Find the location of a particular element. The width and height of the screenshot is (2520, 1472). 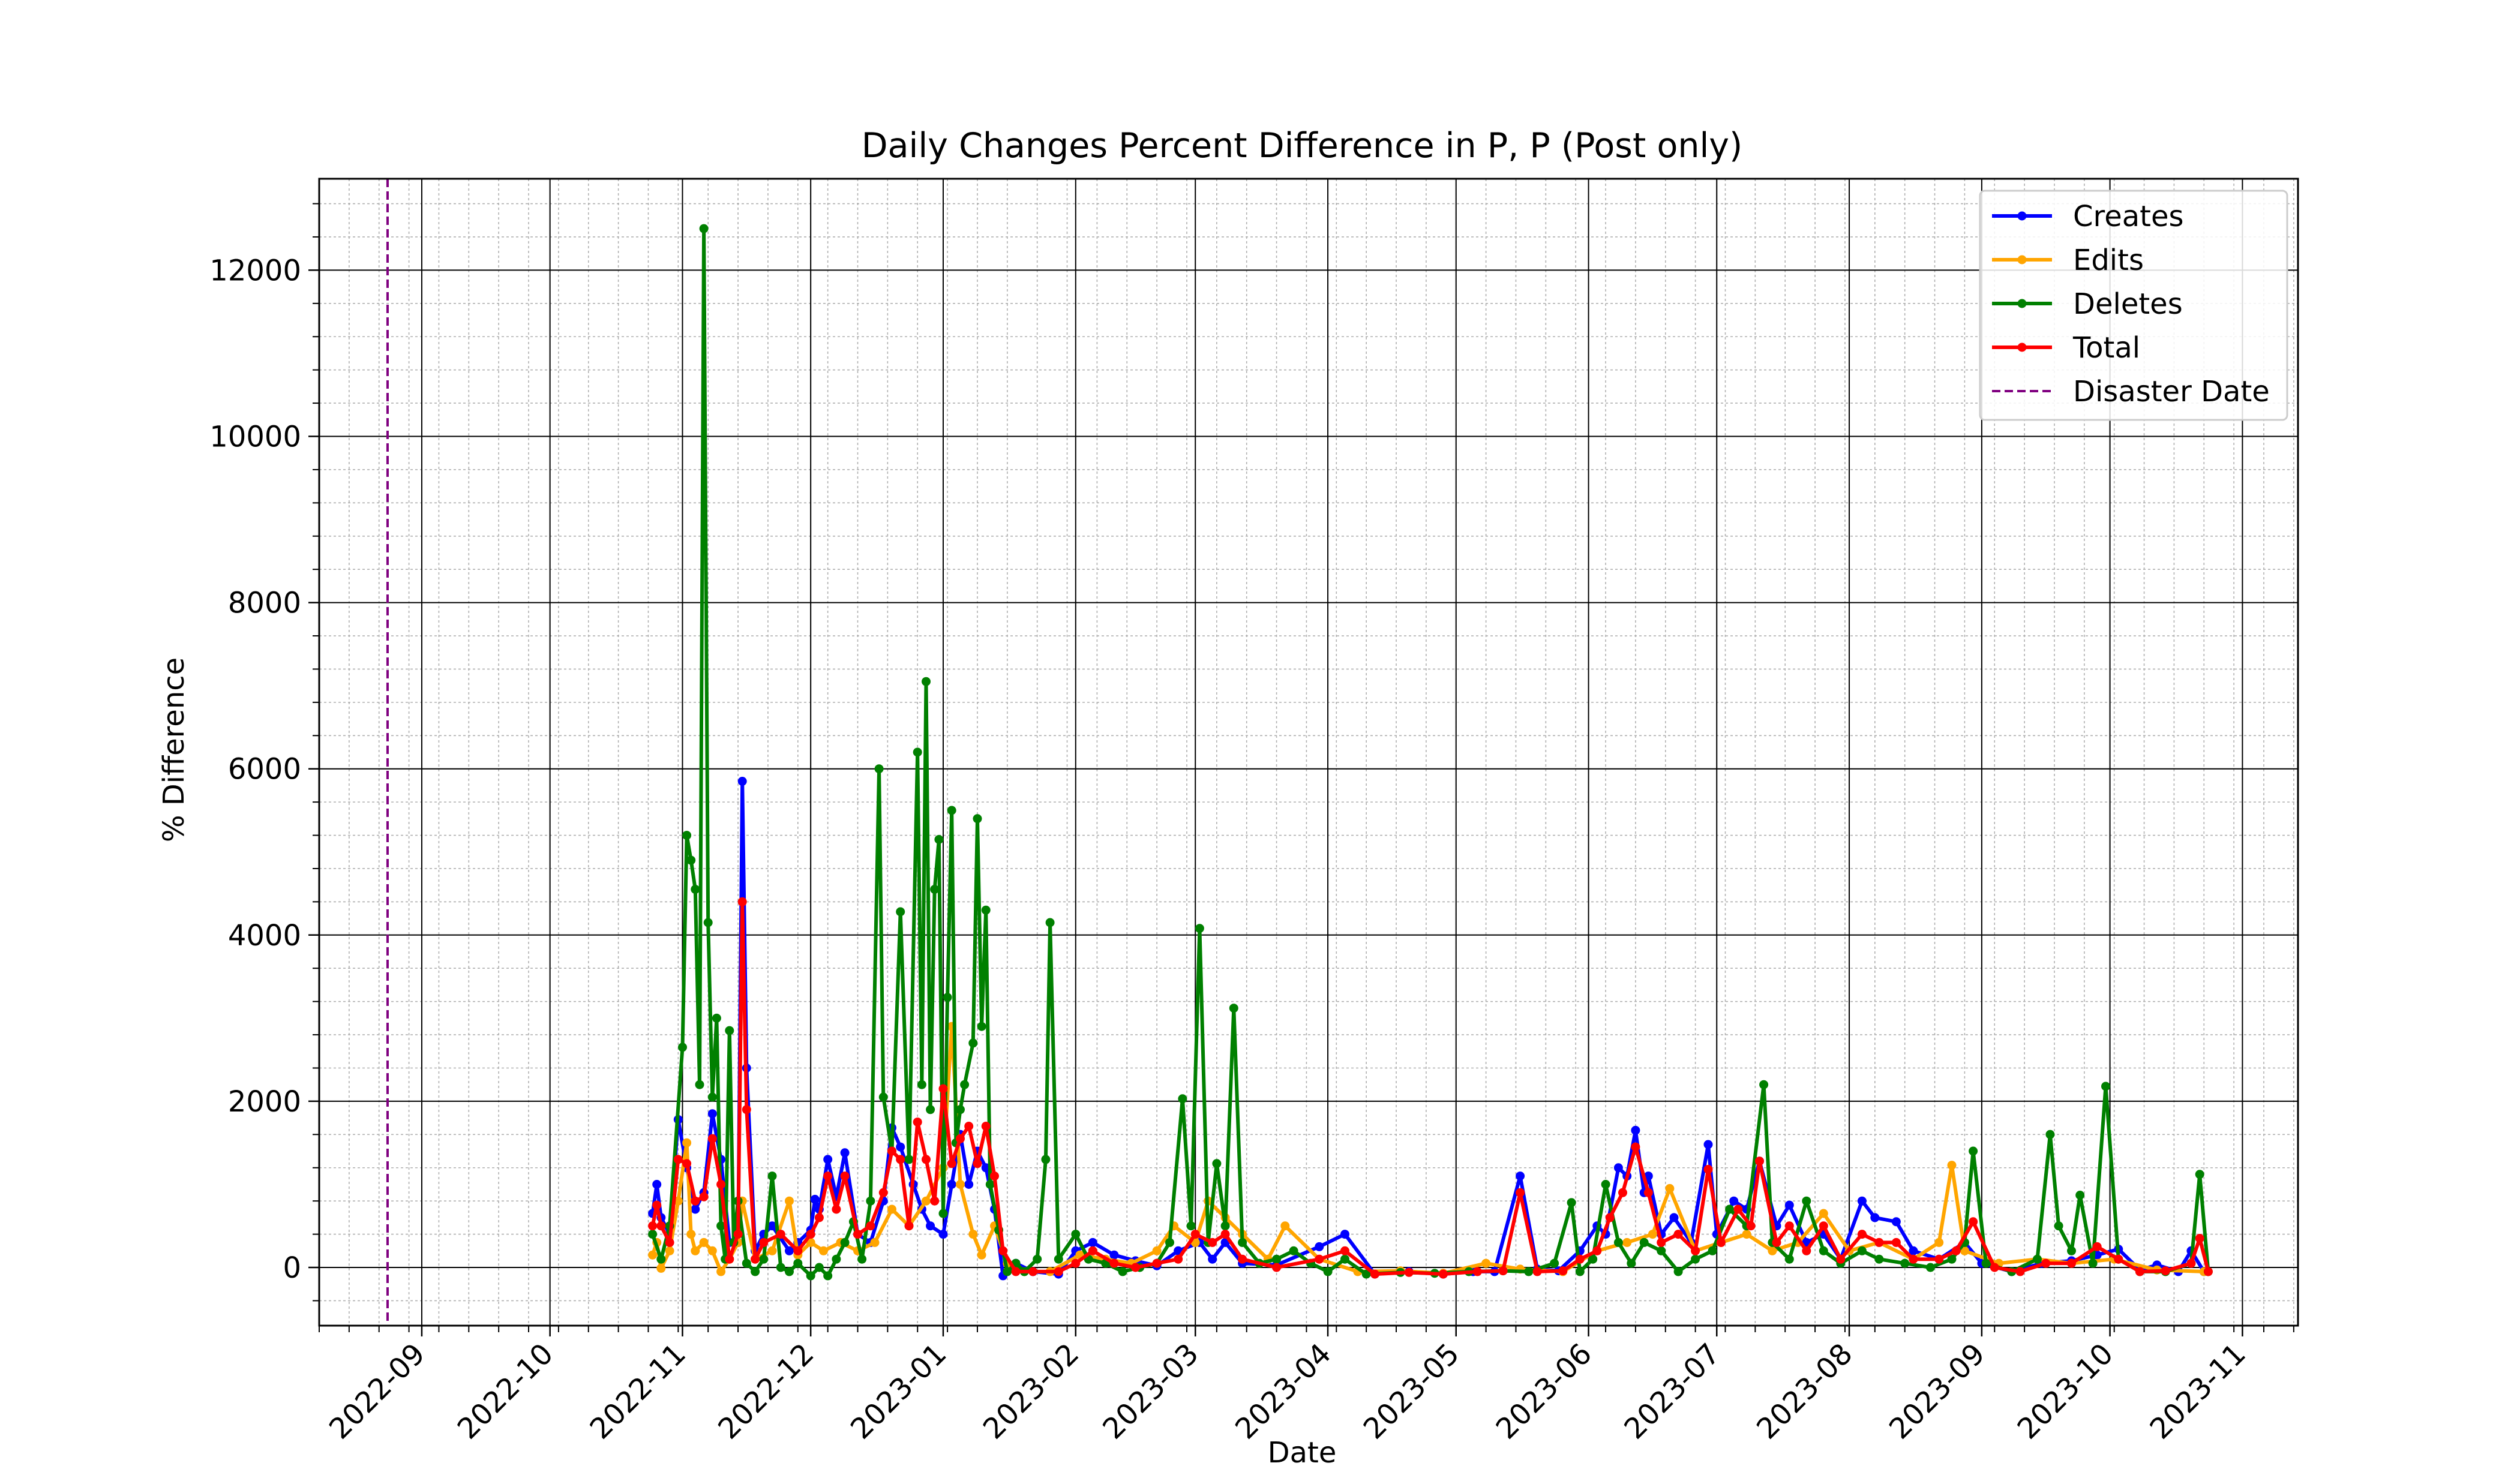

legend-marker is located at coordinates (2022, 347).